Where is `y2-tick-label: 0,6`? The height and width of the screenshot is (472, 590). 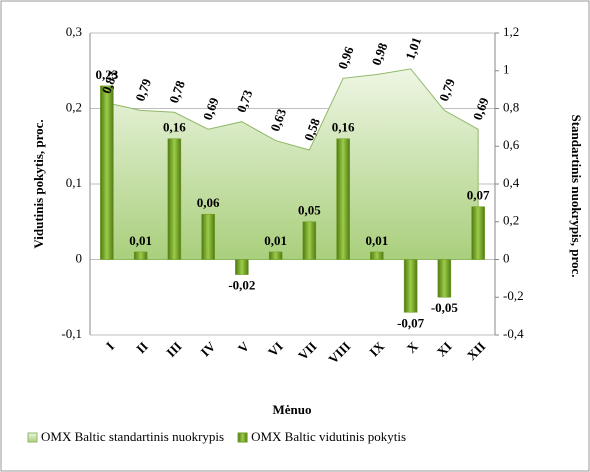 y2-tick-label: 0,6 is located at coordinates (511, 144).